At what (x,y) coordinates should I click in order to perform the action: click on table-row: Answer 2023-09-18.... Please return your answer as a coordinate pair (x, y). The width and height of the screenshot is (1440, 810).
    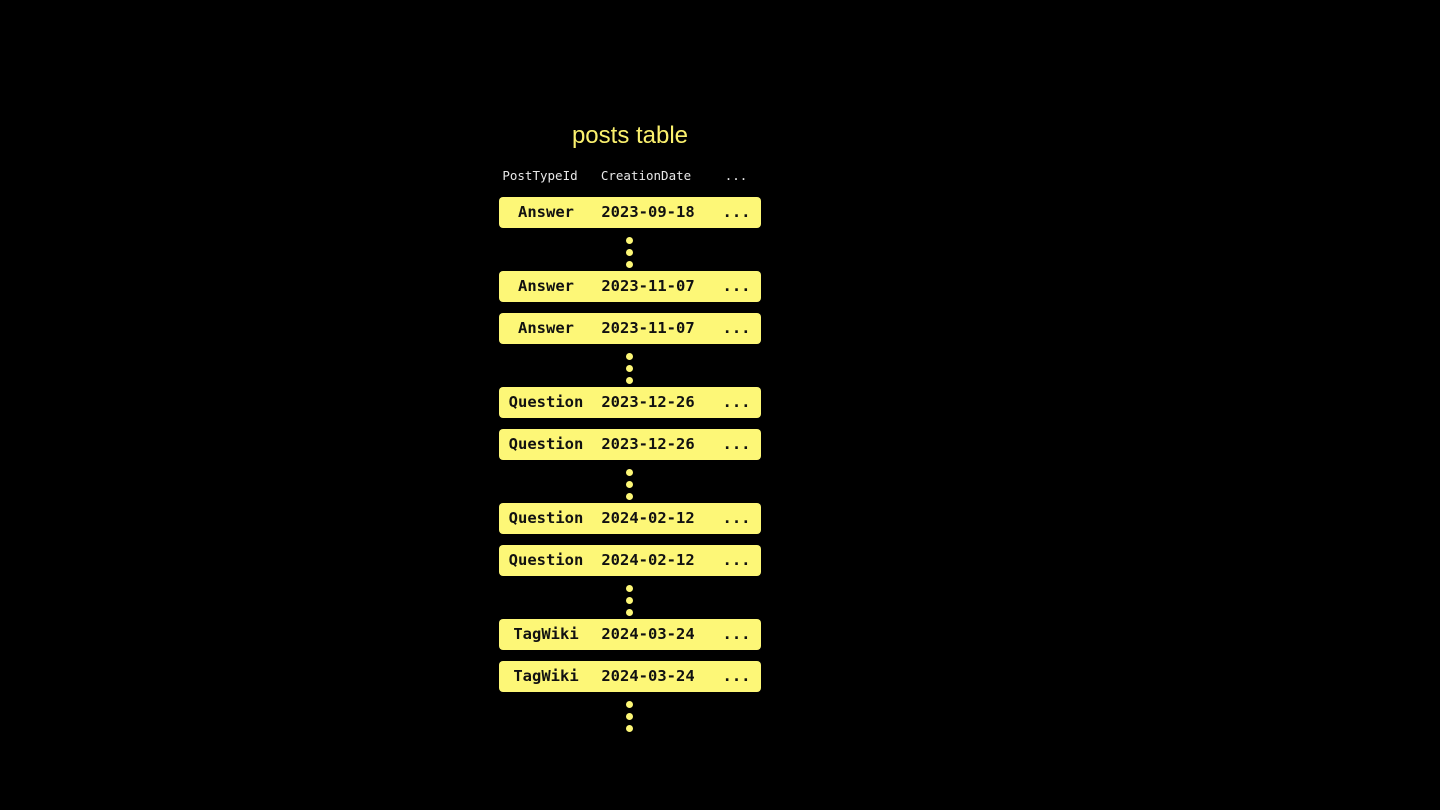
    Looking at the image, I should click on (630, 212).